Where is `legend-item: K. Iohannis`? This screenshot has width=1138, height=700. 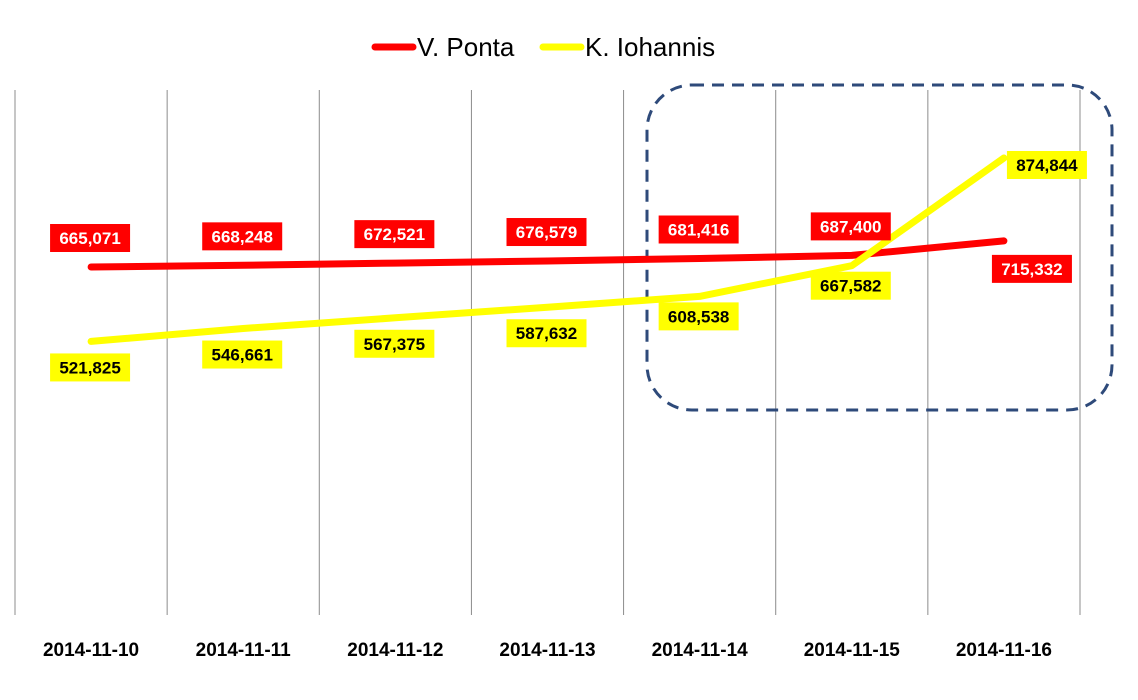
legend-item: K. Iohannis is located at coordinates (627, 47).